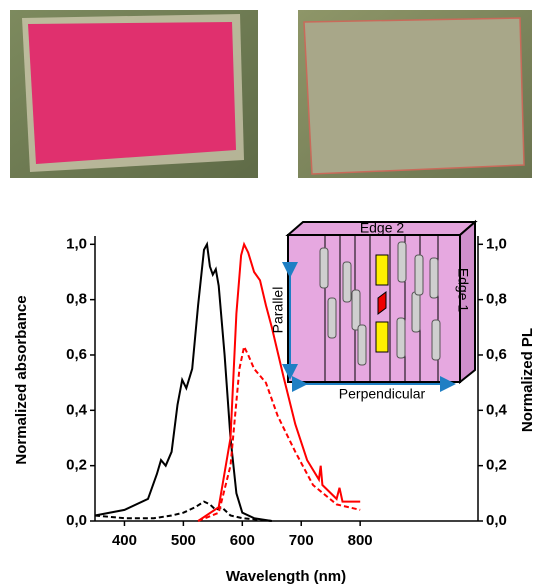 The width and height of the screenshot is (535, 587). I want to click on y-axis-label: Normalized absorbance, so click(21, 379).